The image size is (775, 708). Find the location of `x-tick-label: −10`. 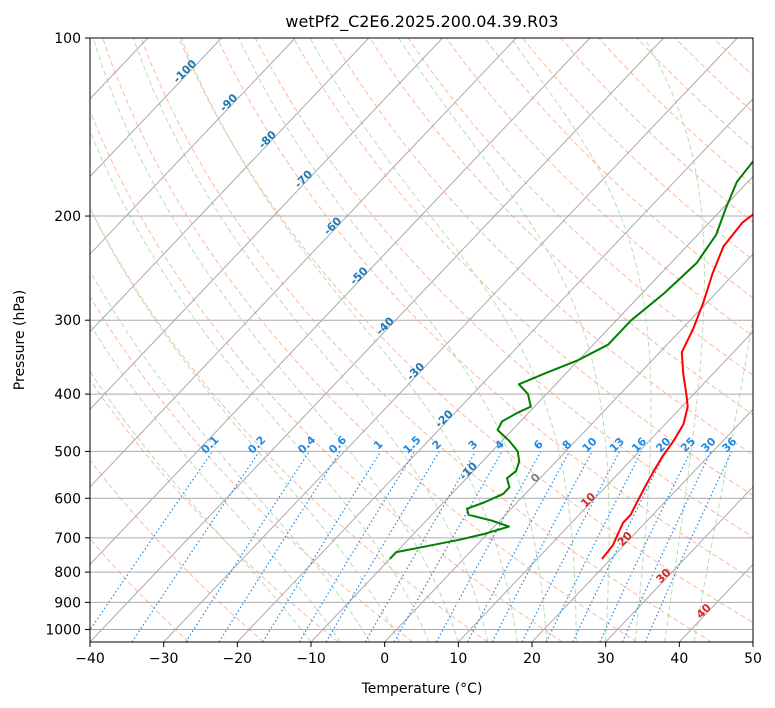

x-tick-label: −10 is located at coordinates (311, 659).